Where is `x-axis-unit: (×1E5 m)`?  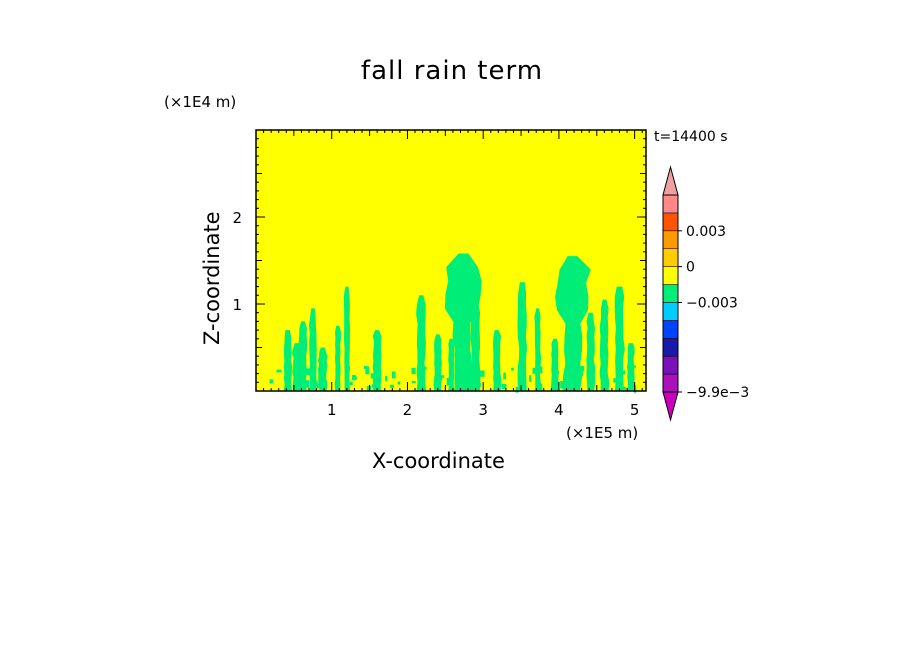 x-axis-unit: (×1E5 m) is located at coordinates (602, 433).